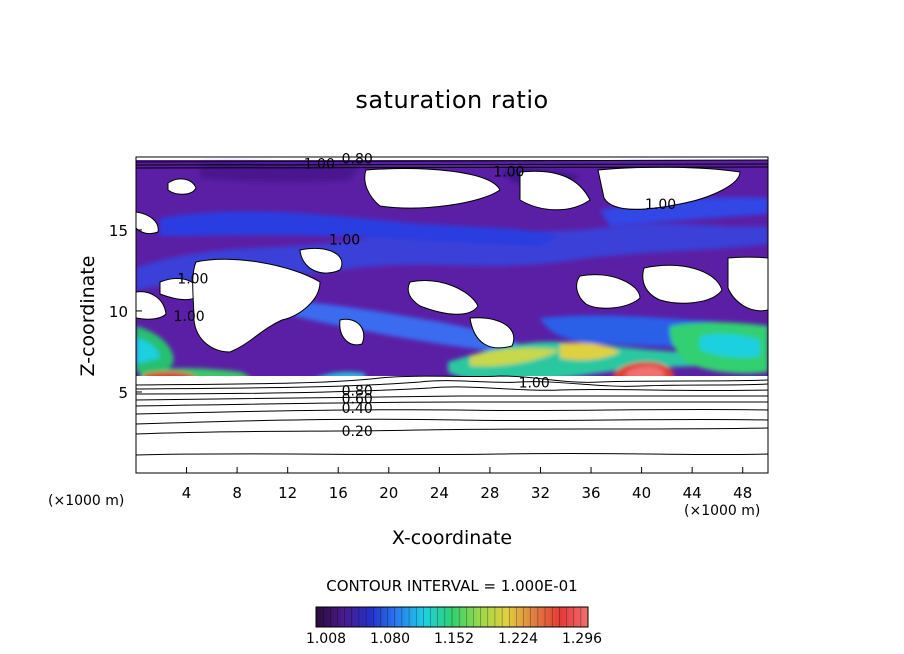 The image size is (904, 654). What do you see at coordinates (518, 639) in the screenshot?
I see `colorbar-tick-label: 1.224` at bounding box center [518, 639].